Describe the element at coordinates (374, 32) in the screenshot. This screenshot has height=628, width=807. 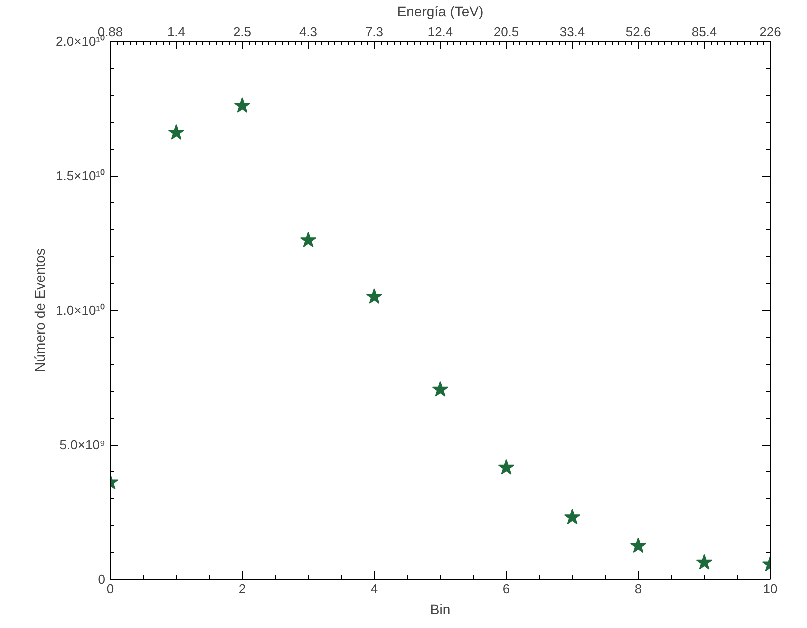
I see `text: 7.3` at that location.